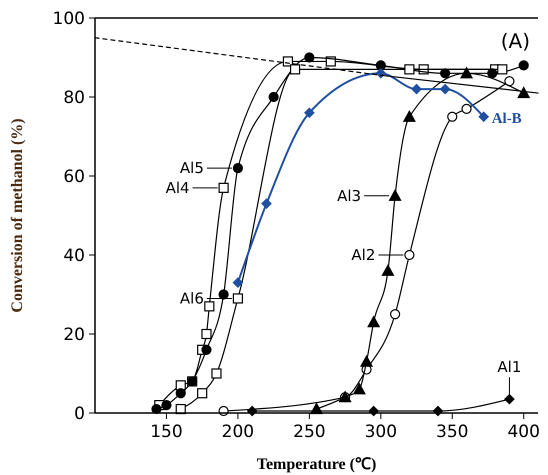  I want to click on y-tick-label: 40, so click(74, 256).